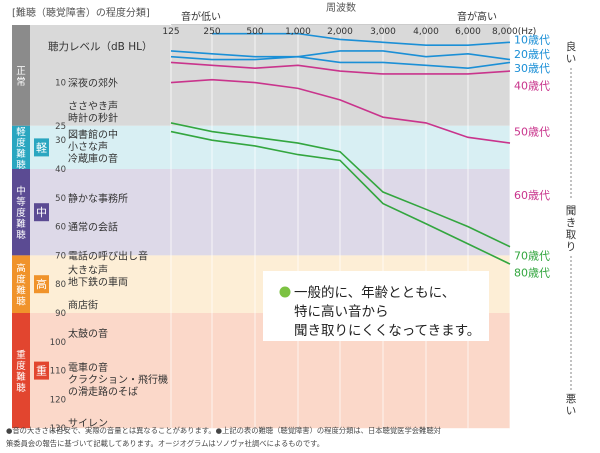 This screenshot has height=453, width=600. I want to click on note-line-1: 一般的に、年齢とともに、, so click(374, 293).